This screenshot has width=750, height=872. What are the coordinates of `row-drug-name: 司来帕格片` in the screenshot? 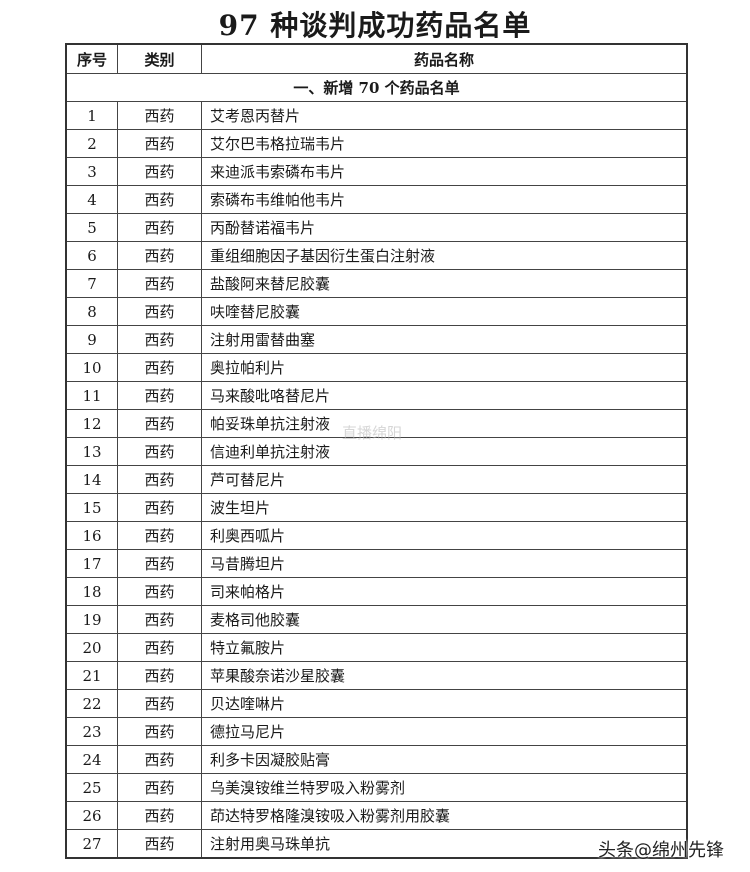 It's located at (444, 591).